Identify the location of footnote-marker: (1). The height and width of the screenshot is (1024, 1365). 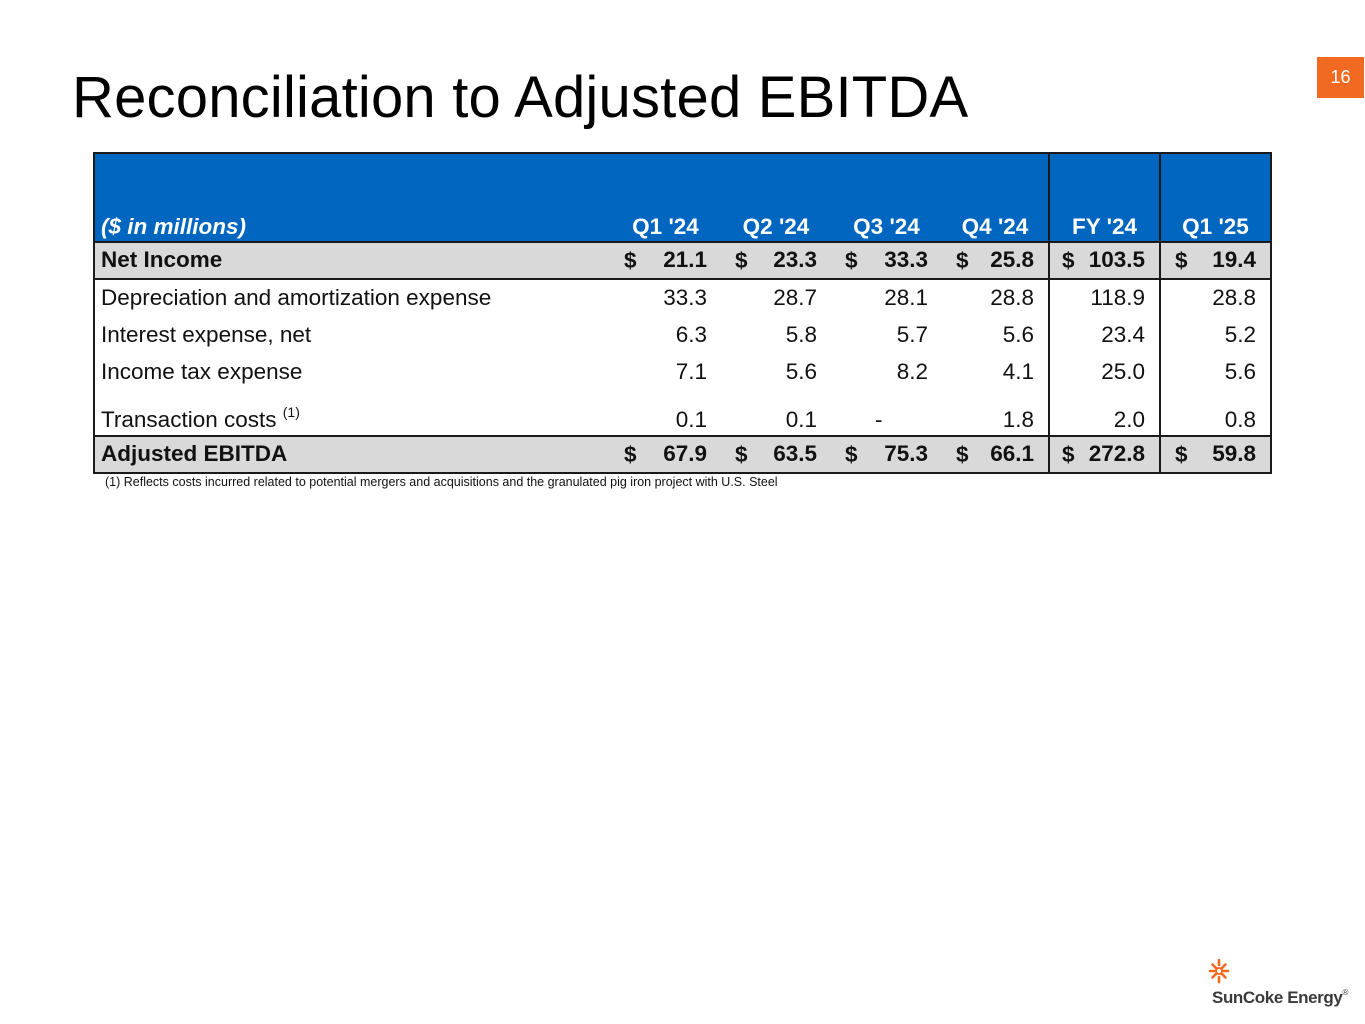
(291, 411).